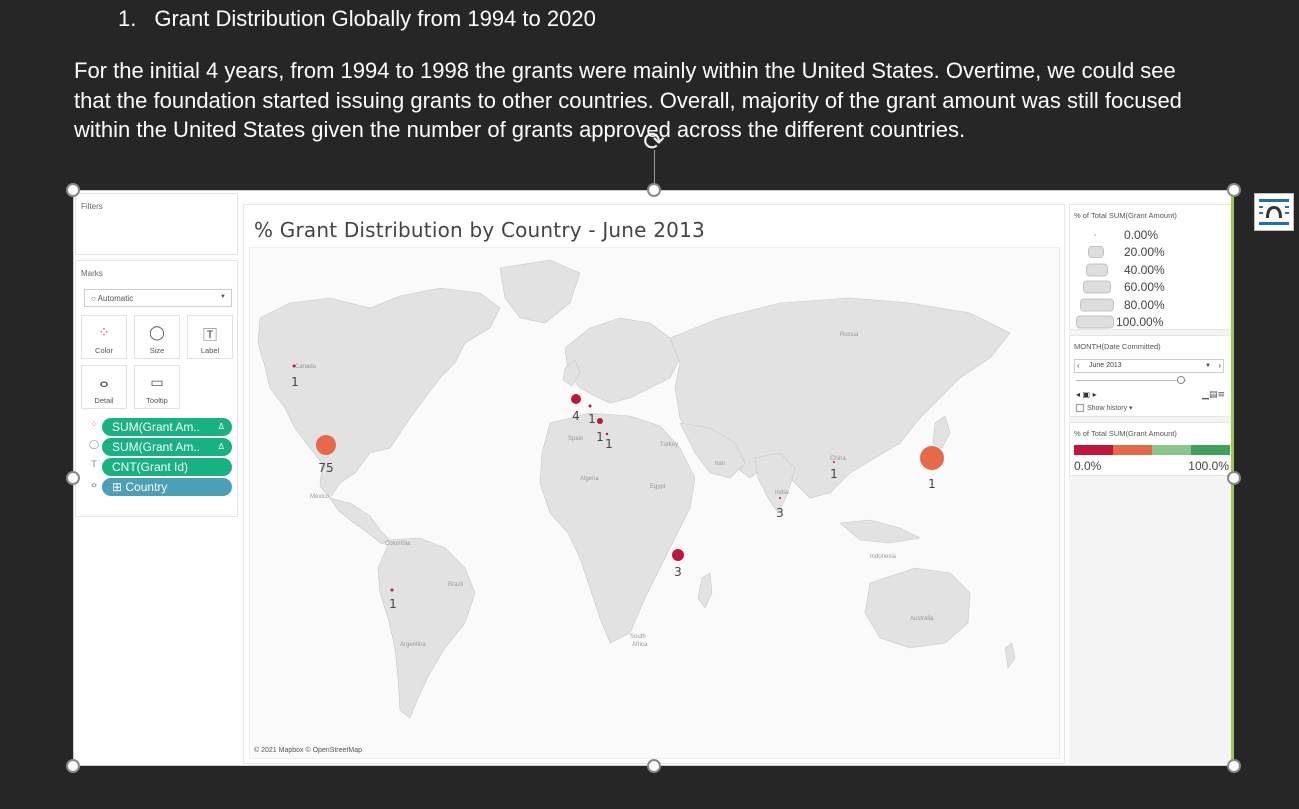  What do you see at coordinates (73, 478) in the screenshot?
I see `resize-handle-left` at bounding box center [73, 478].